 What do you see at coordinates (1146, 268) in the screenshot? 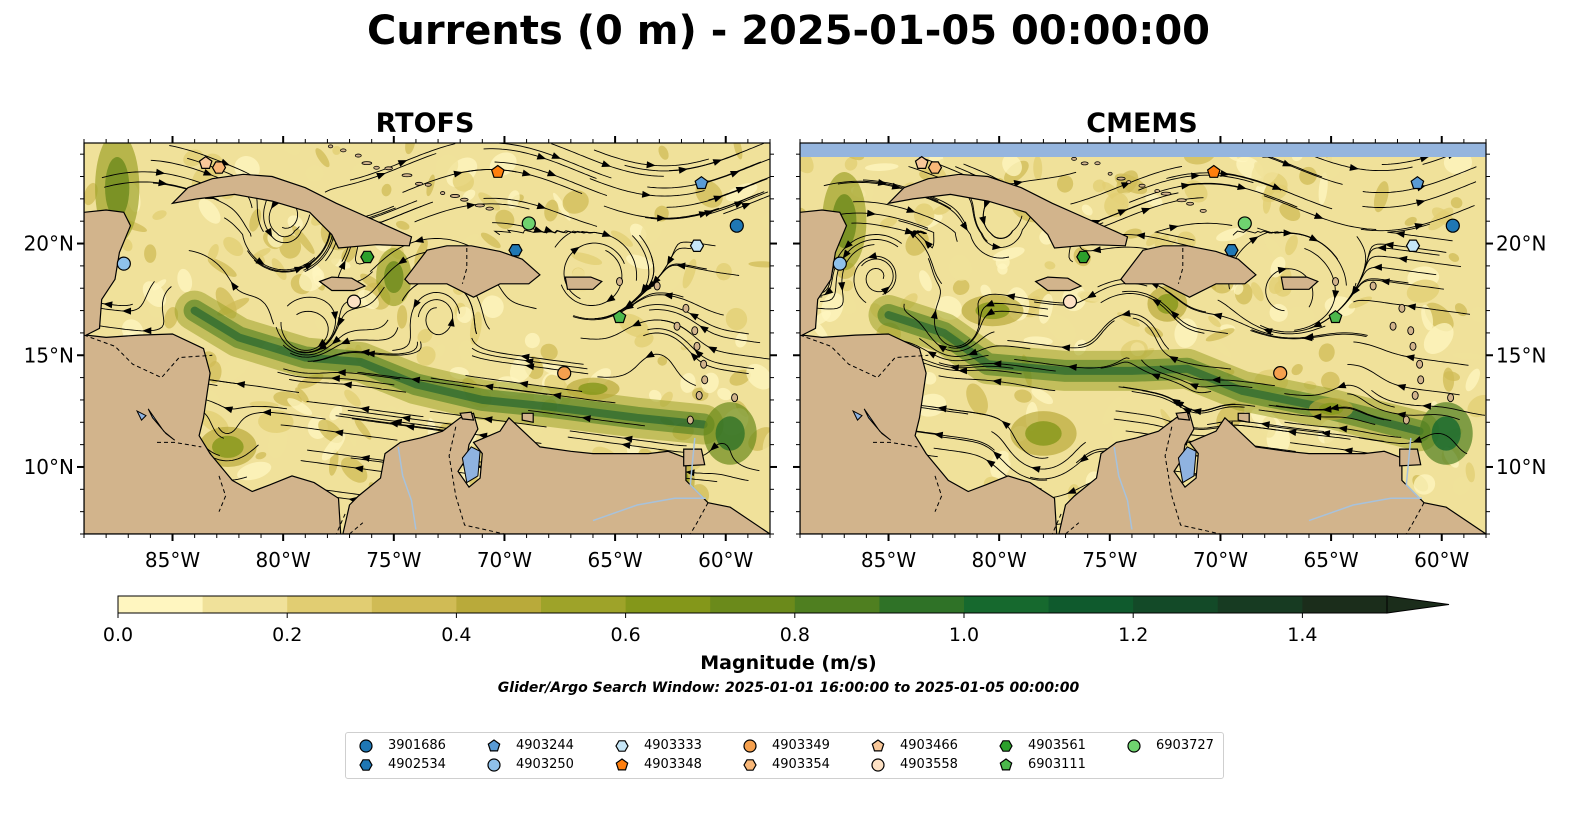
I see `float-markers` at bounding box center [1146, 268].